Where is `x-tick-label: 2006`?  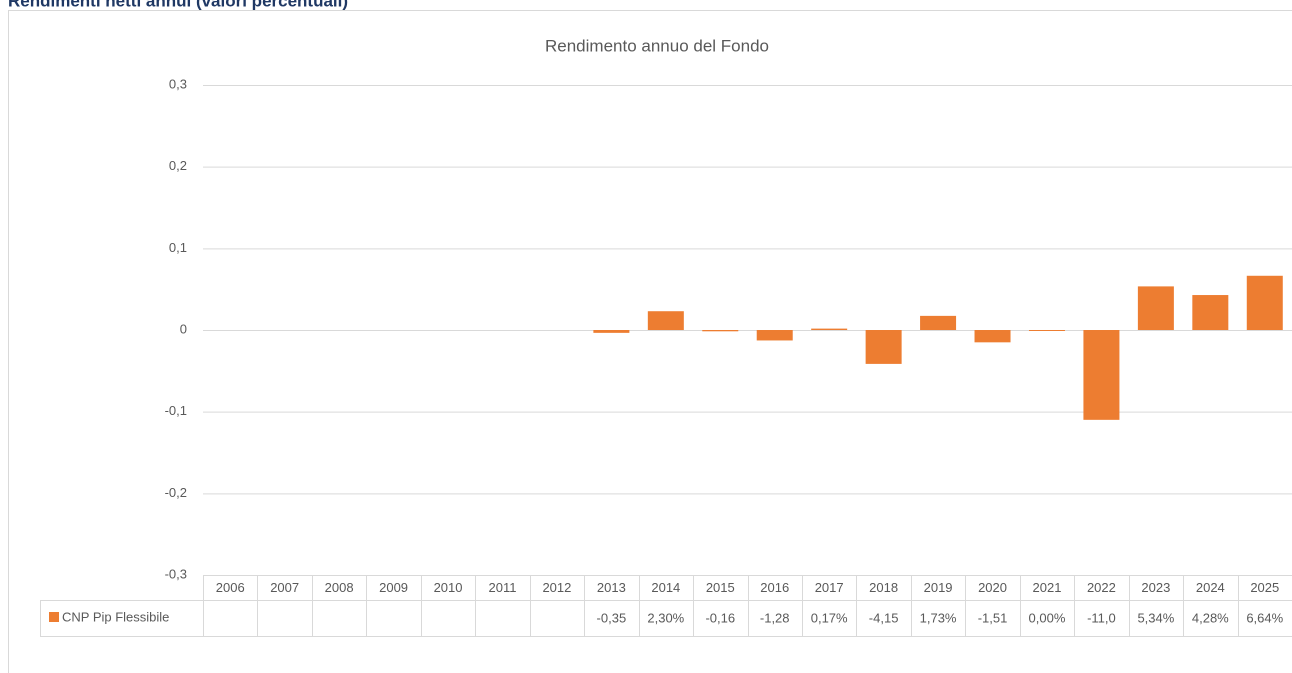 x-tick-label: 2006 is located at coordinates (230, 587).